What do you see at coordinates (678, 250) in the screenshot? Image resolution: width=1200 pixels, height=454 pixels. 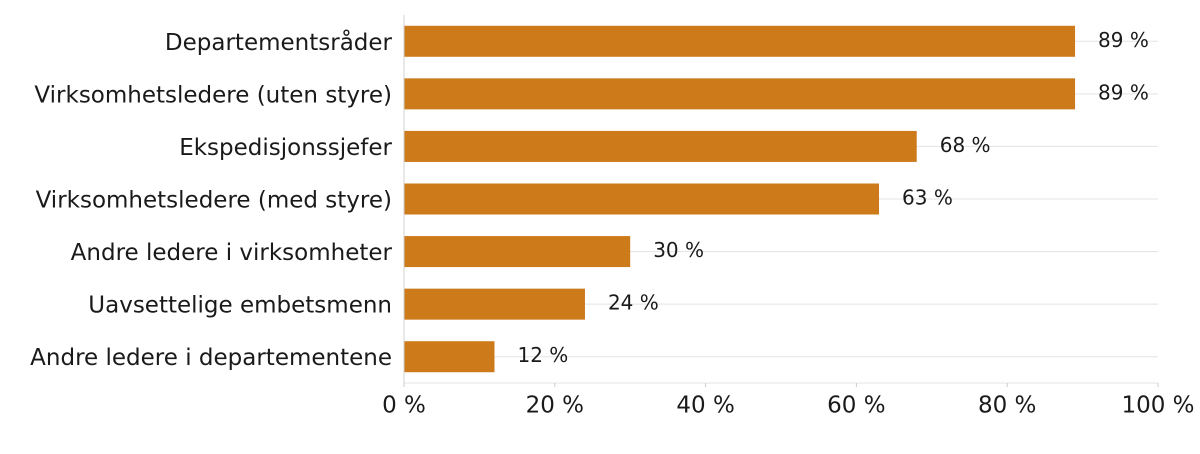 I see `value-label: 30 %` at bounding box center [678, 250].